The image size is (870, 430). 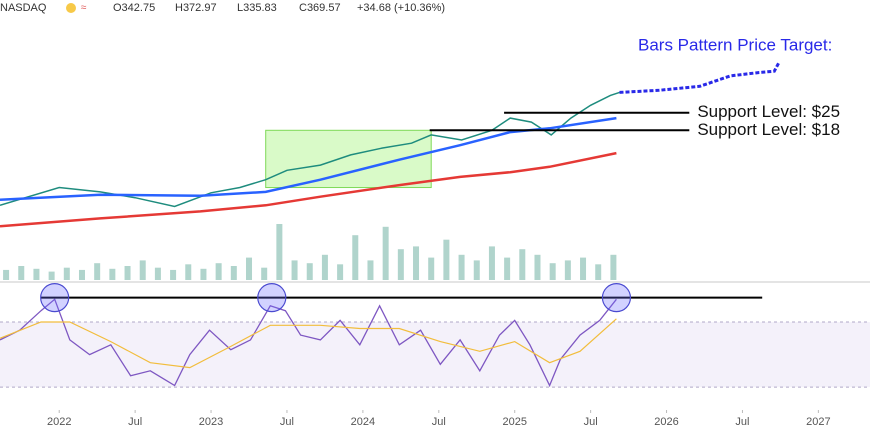 I want to click on moving-average, so click(x=308, y=189).